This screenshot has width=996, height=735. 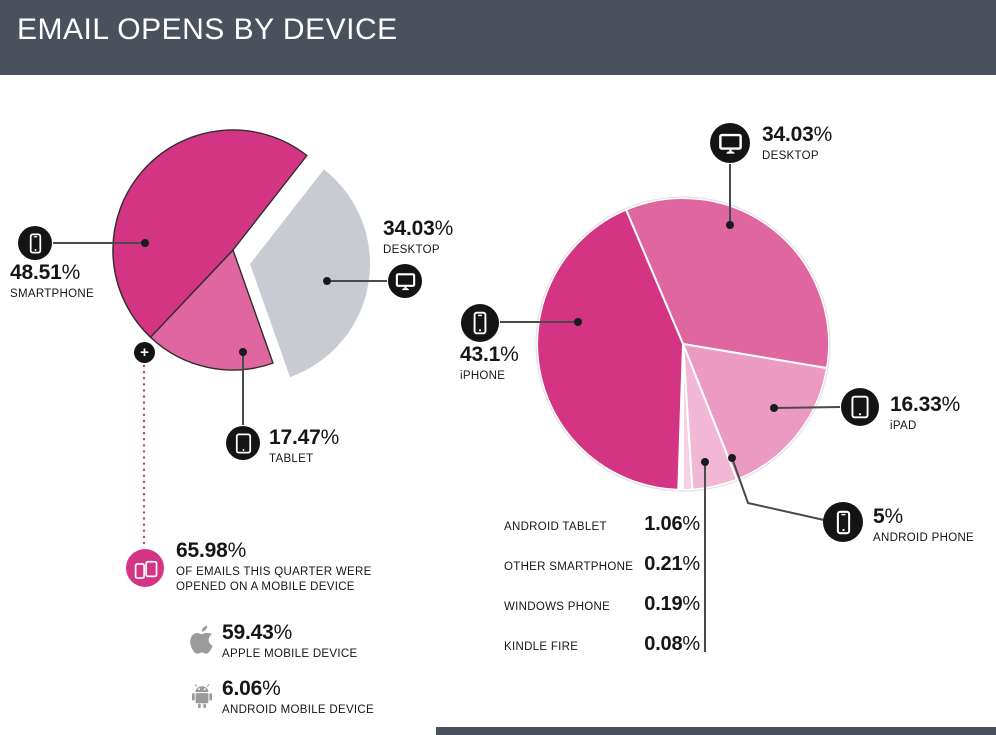 What do you see at coordinates (304, 437) in the screenshot?
I see `tablet-value: 17.47%` at bounding box center [304, 437].